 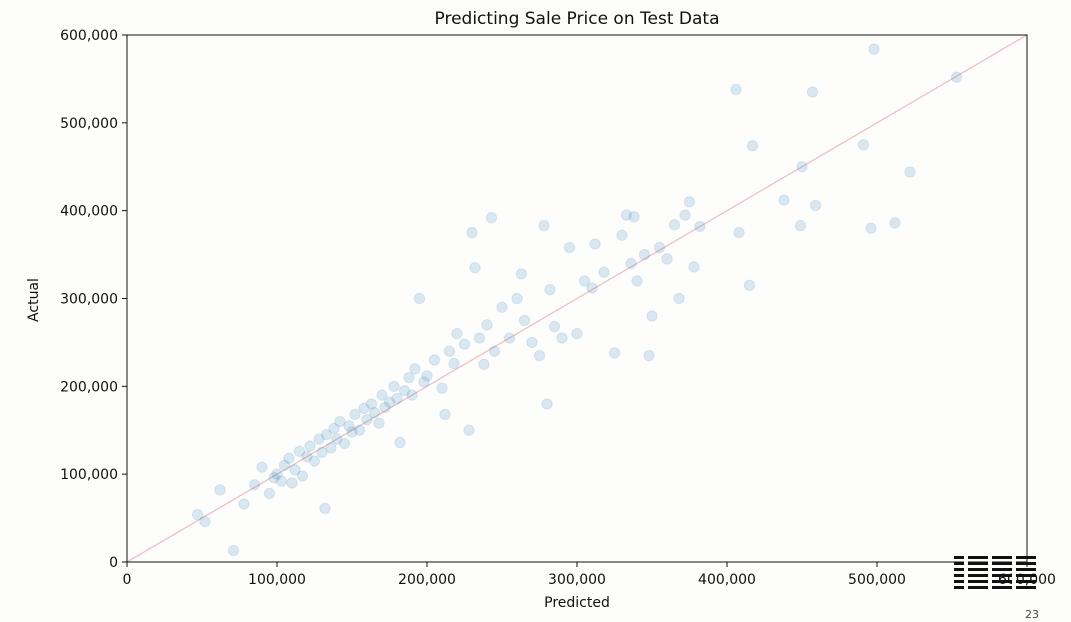 I want to click on x-axis-label: Predicted, so click(x=577, y=603).